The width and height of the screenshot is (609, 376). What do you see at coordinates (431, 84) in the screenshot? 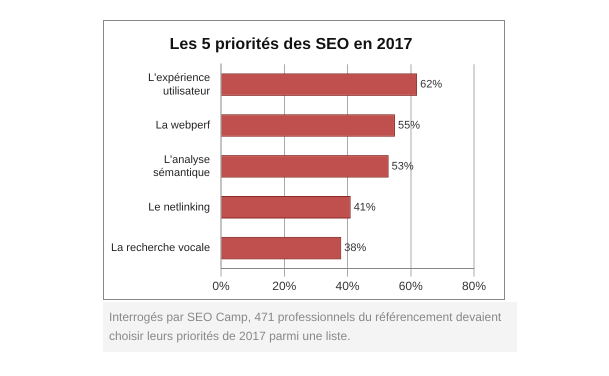
I see `data-label: 62%` at bounding box center [431, 84].